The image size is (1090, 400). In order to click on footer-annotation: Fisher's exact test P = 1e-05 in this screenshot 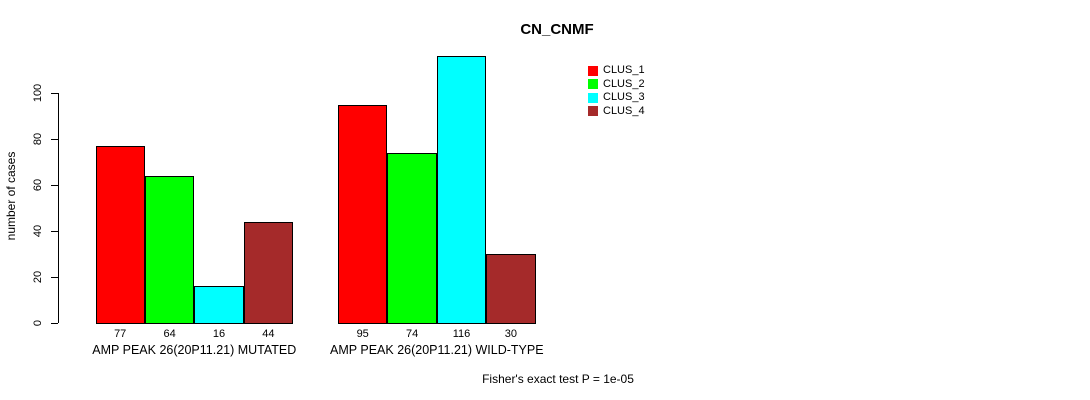, I will do `click(558, 379)`.